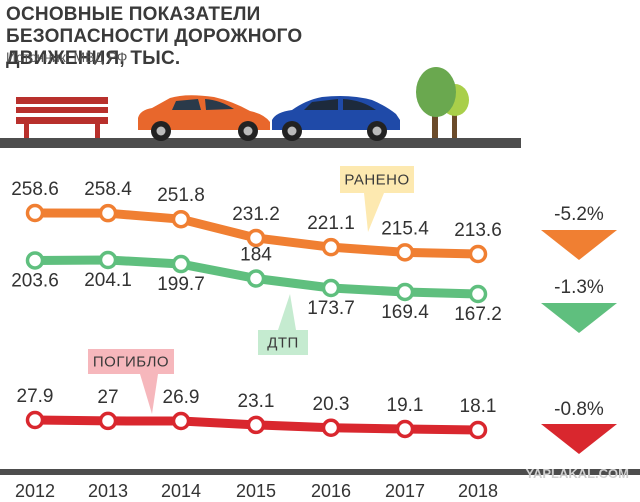 The width and height of the screenshot is (640, 502). Describe the element at coordinates (181, 397) in the screenshot. I see `data-label: 26.9` at that location.